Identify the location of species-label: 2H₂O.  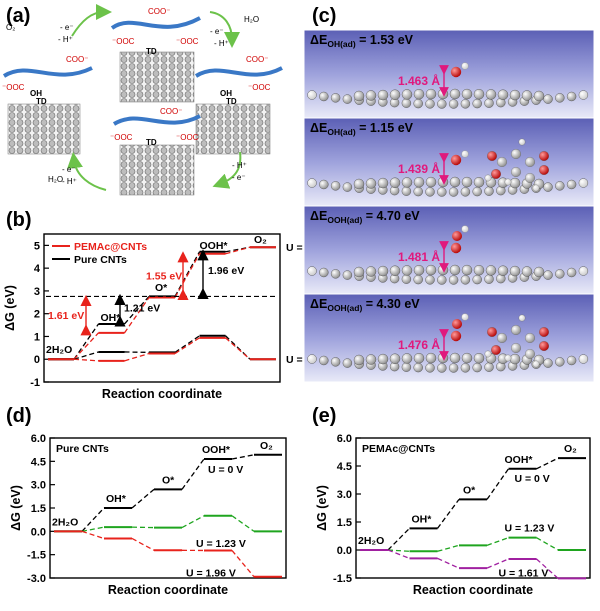
(65, 522).